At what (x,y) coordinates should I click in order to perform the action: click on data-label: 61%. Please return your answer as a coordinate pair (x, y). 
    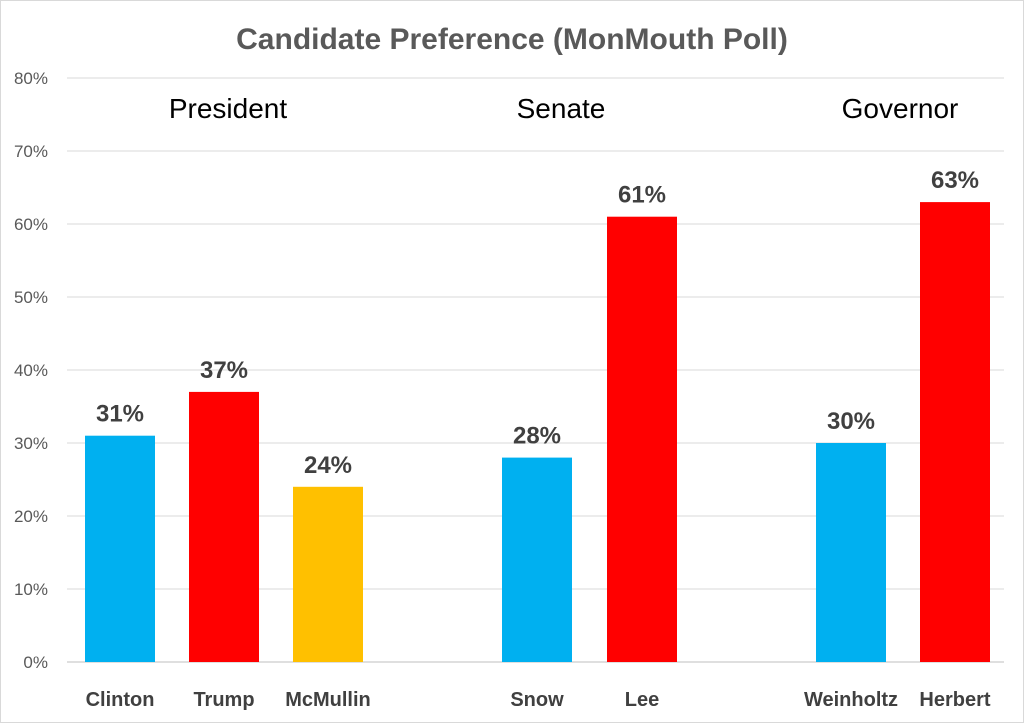
    Looking at the image, I should click on (642, 195).